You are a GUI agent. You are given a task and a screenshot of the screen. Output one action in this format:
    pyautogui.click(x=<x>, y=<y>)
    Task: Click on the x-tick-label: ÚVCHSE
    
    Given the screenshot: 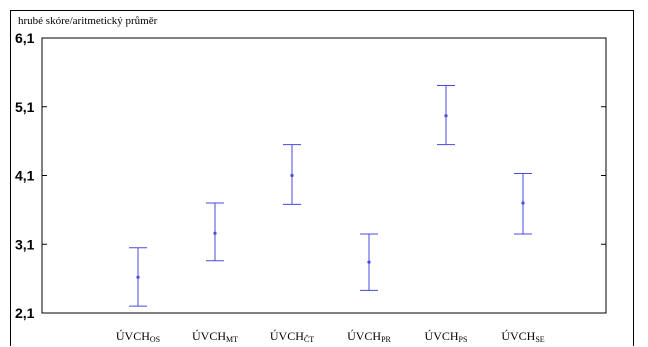 What is the action you would take?
    pyautogui.click(x=522, y=336)
    